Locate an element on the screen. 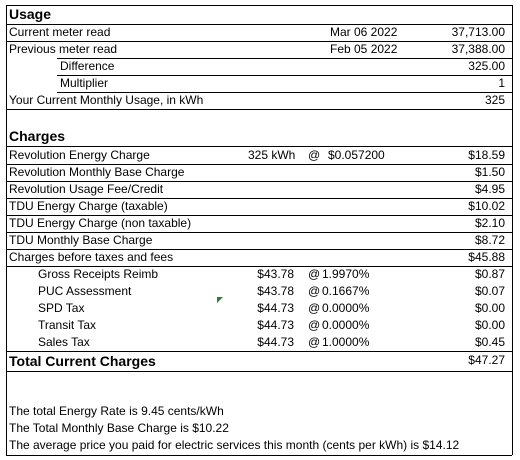 The width and height of the screenshot is (520, 460). tax-rate: 1.9970% is located at coordinates (346, 274).